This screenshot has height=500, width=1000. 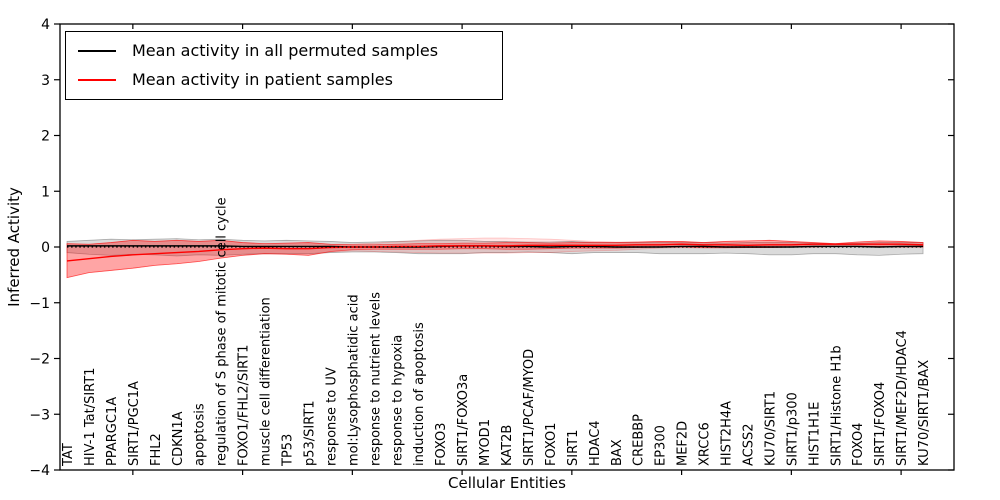 What do you see at coordinates (463, 420) in the screenshot?
I see `x-entity-label: SIRT1/FOXO3a` at bounding box center [463, 420].